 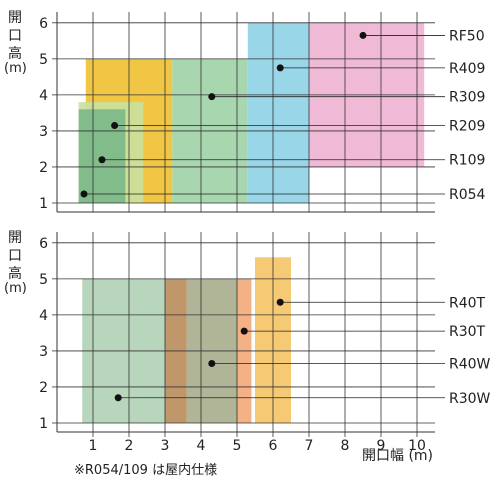 What do you see at coordinates (43, 168) in the screenshot?
I see `top-ytick-label-2: 2` at bounding box center [43, 168].